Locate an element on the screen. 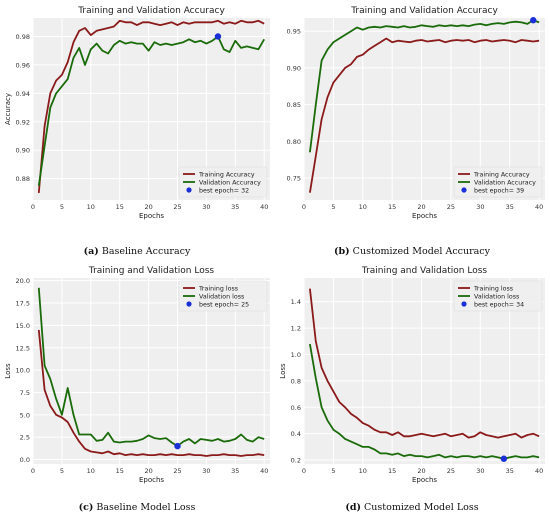  y-tick-label: 1.4 is located at coordinates (296, 302).